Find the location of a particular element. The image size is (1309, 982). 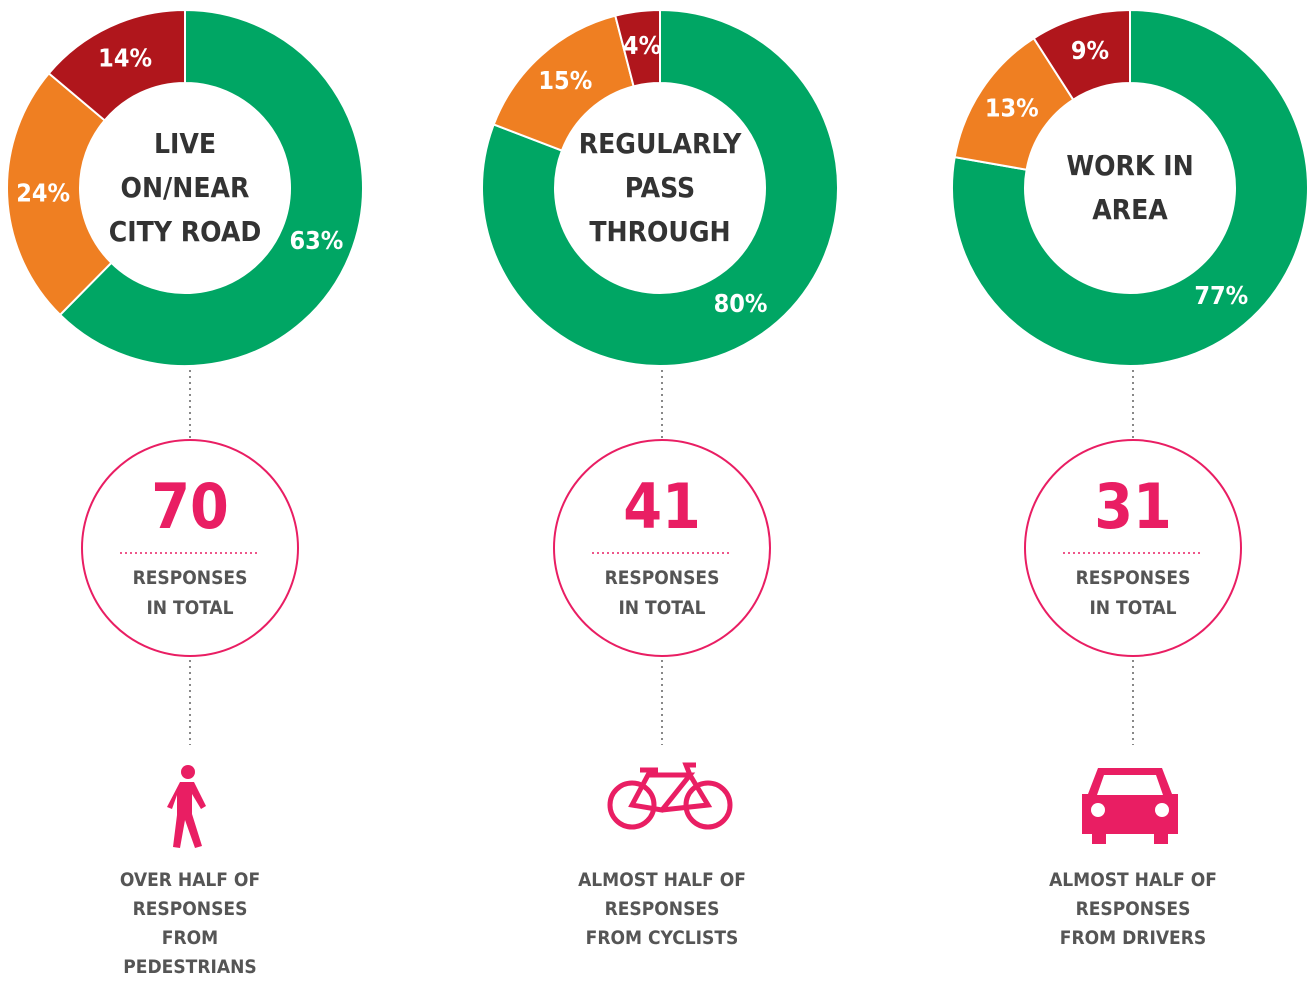

segment-label: 14% is located at coordinates (125, 57).